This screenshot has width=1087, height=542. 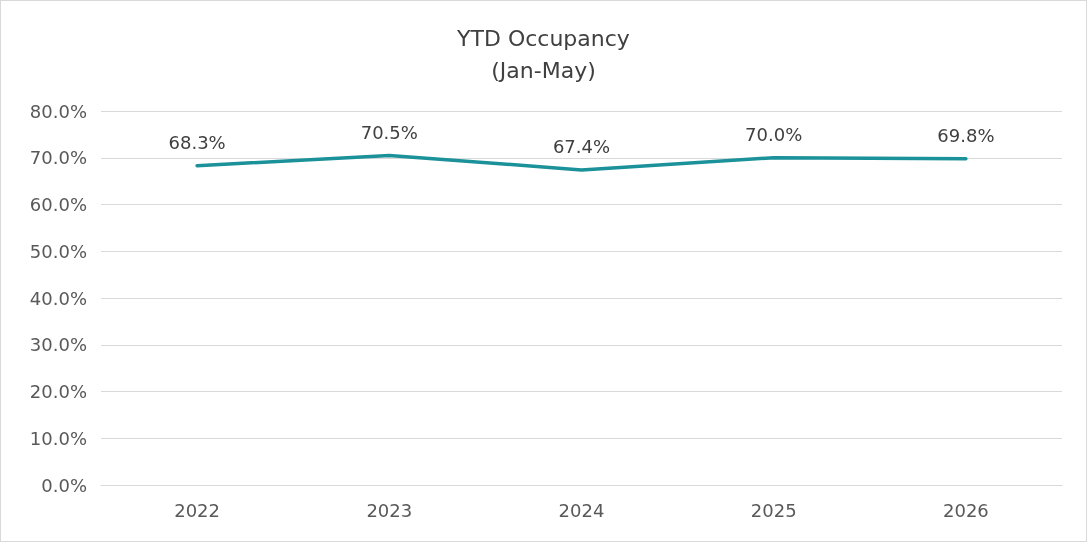 I want to click on y-tick-label: 10.0%, so click(x=58, y=438).